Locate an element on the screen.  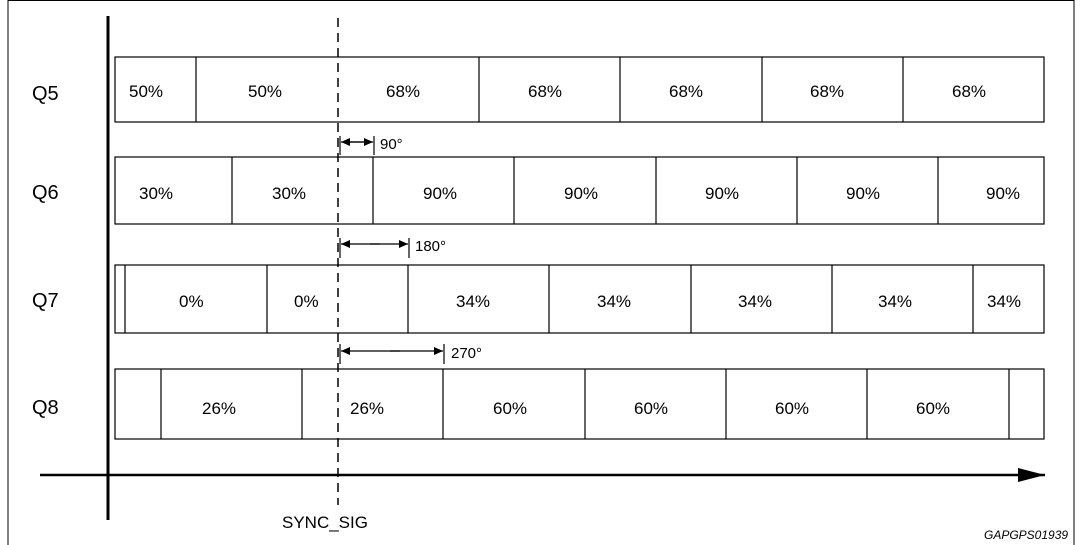
row-label-q6: Q6 is located at coordinates (45, 193).